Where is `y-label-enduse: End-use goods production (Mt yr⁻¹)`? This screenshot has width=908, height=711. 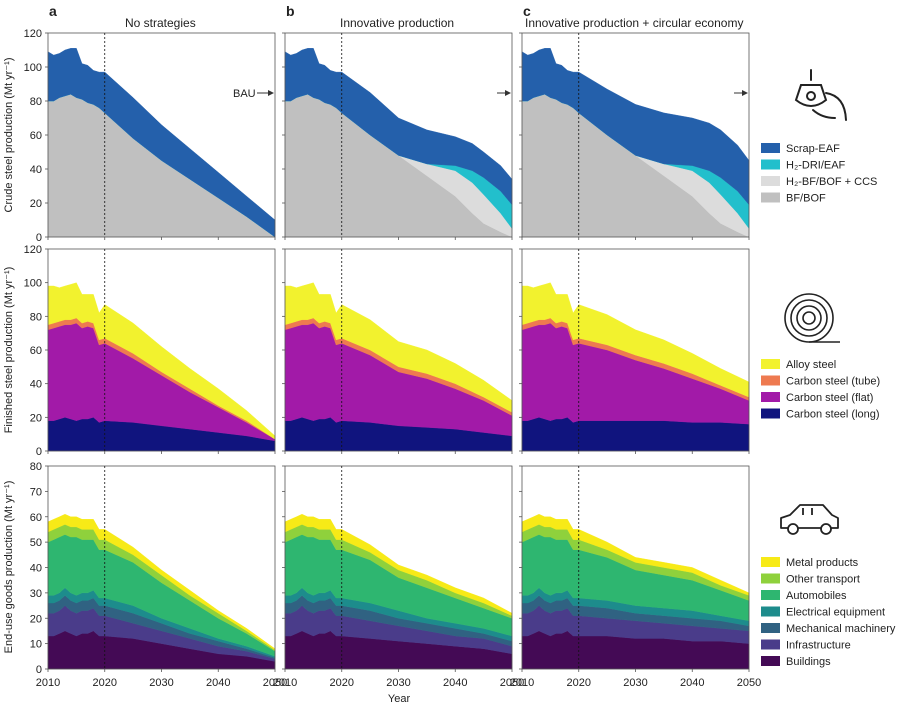 y-label-enduse: End-use goods production (Mt yr⁻¹) is located at coordinates (9, 567).